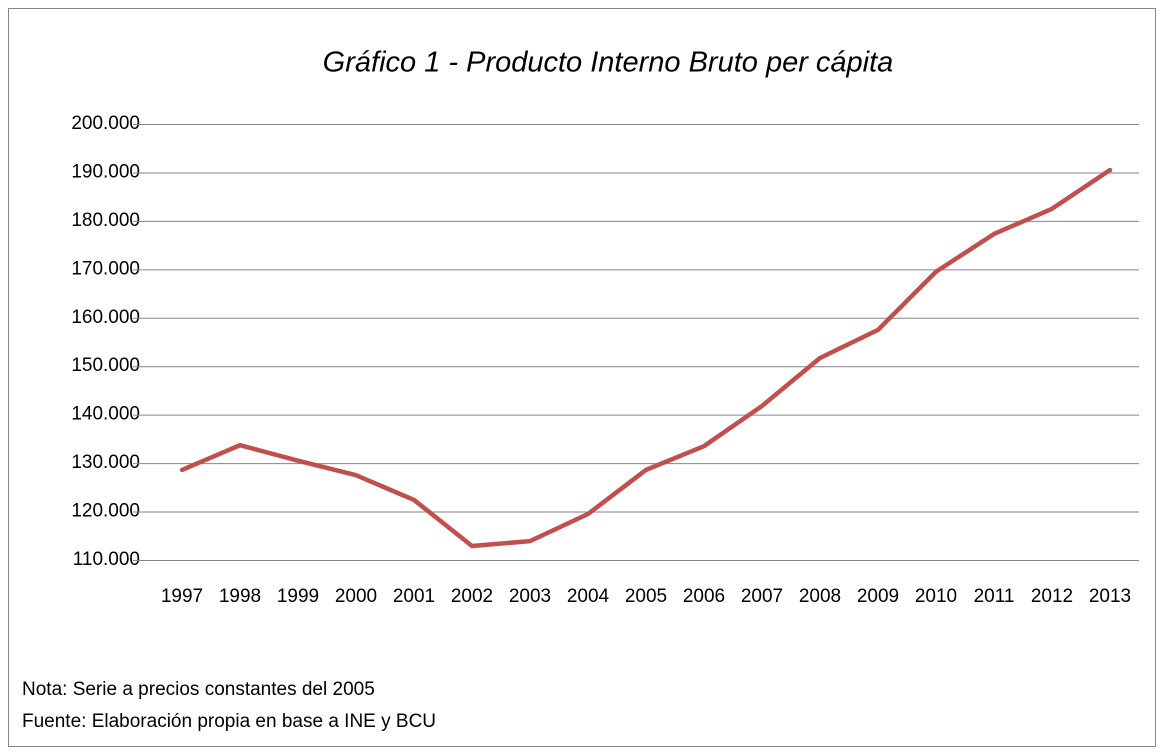 The height and width of the screenshot is (755, 1164). Describe the element at coordinates (994, 596) in the screenshot. I see `x-tick-label: 2011` at that location.